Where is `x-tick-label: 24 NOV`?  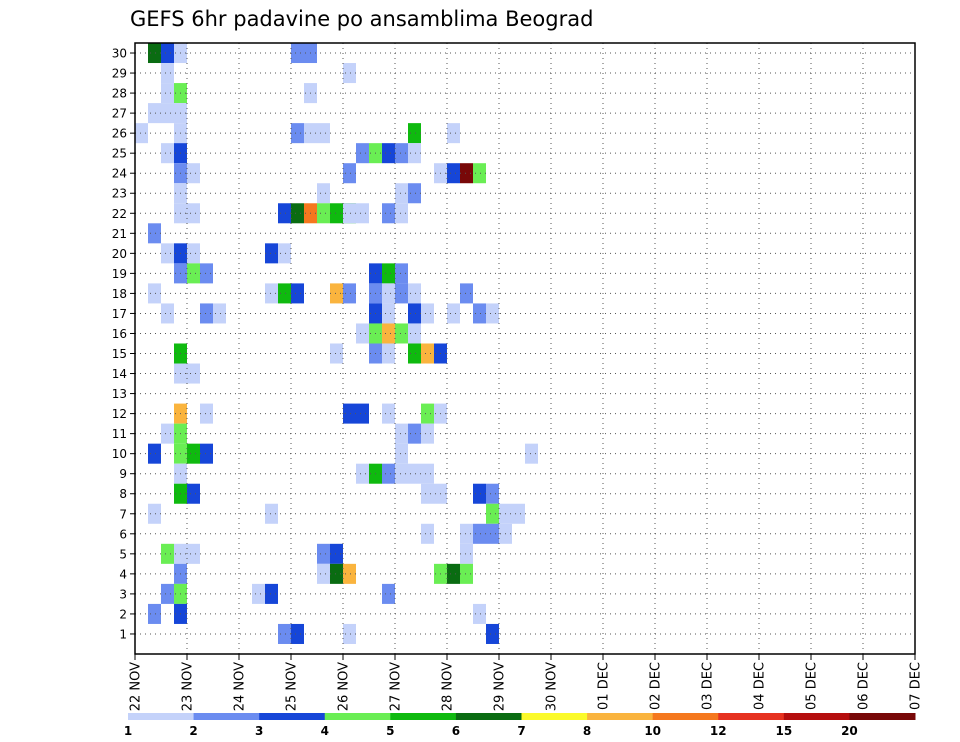 x-tick-label: 24 NOV is located at coordinates (240, 686).